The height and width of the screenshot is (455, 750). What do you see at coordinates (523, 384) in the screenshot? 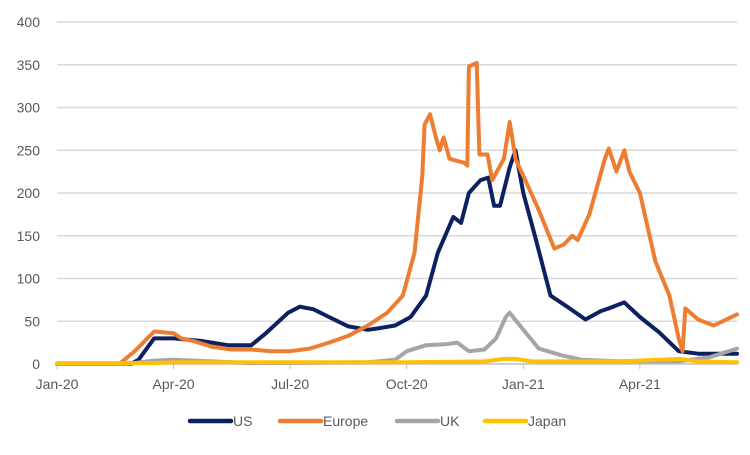
I see `x-tick-label: Jan-21` at bounding box center [523, 384].